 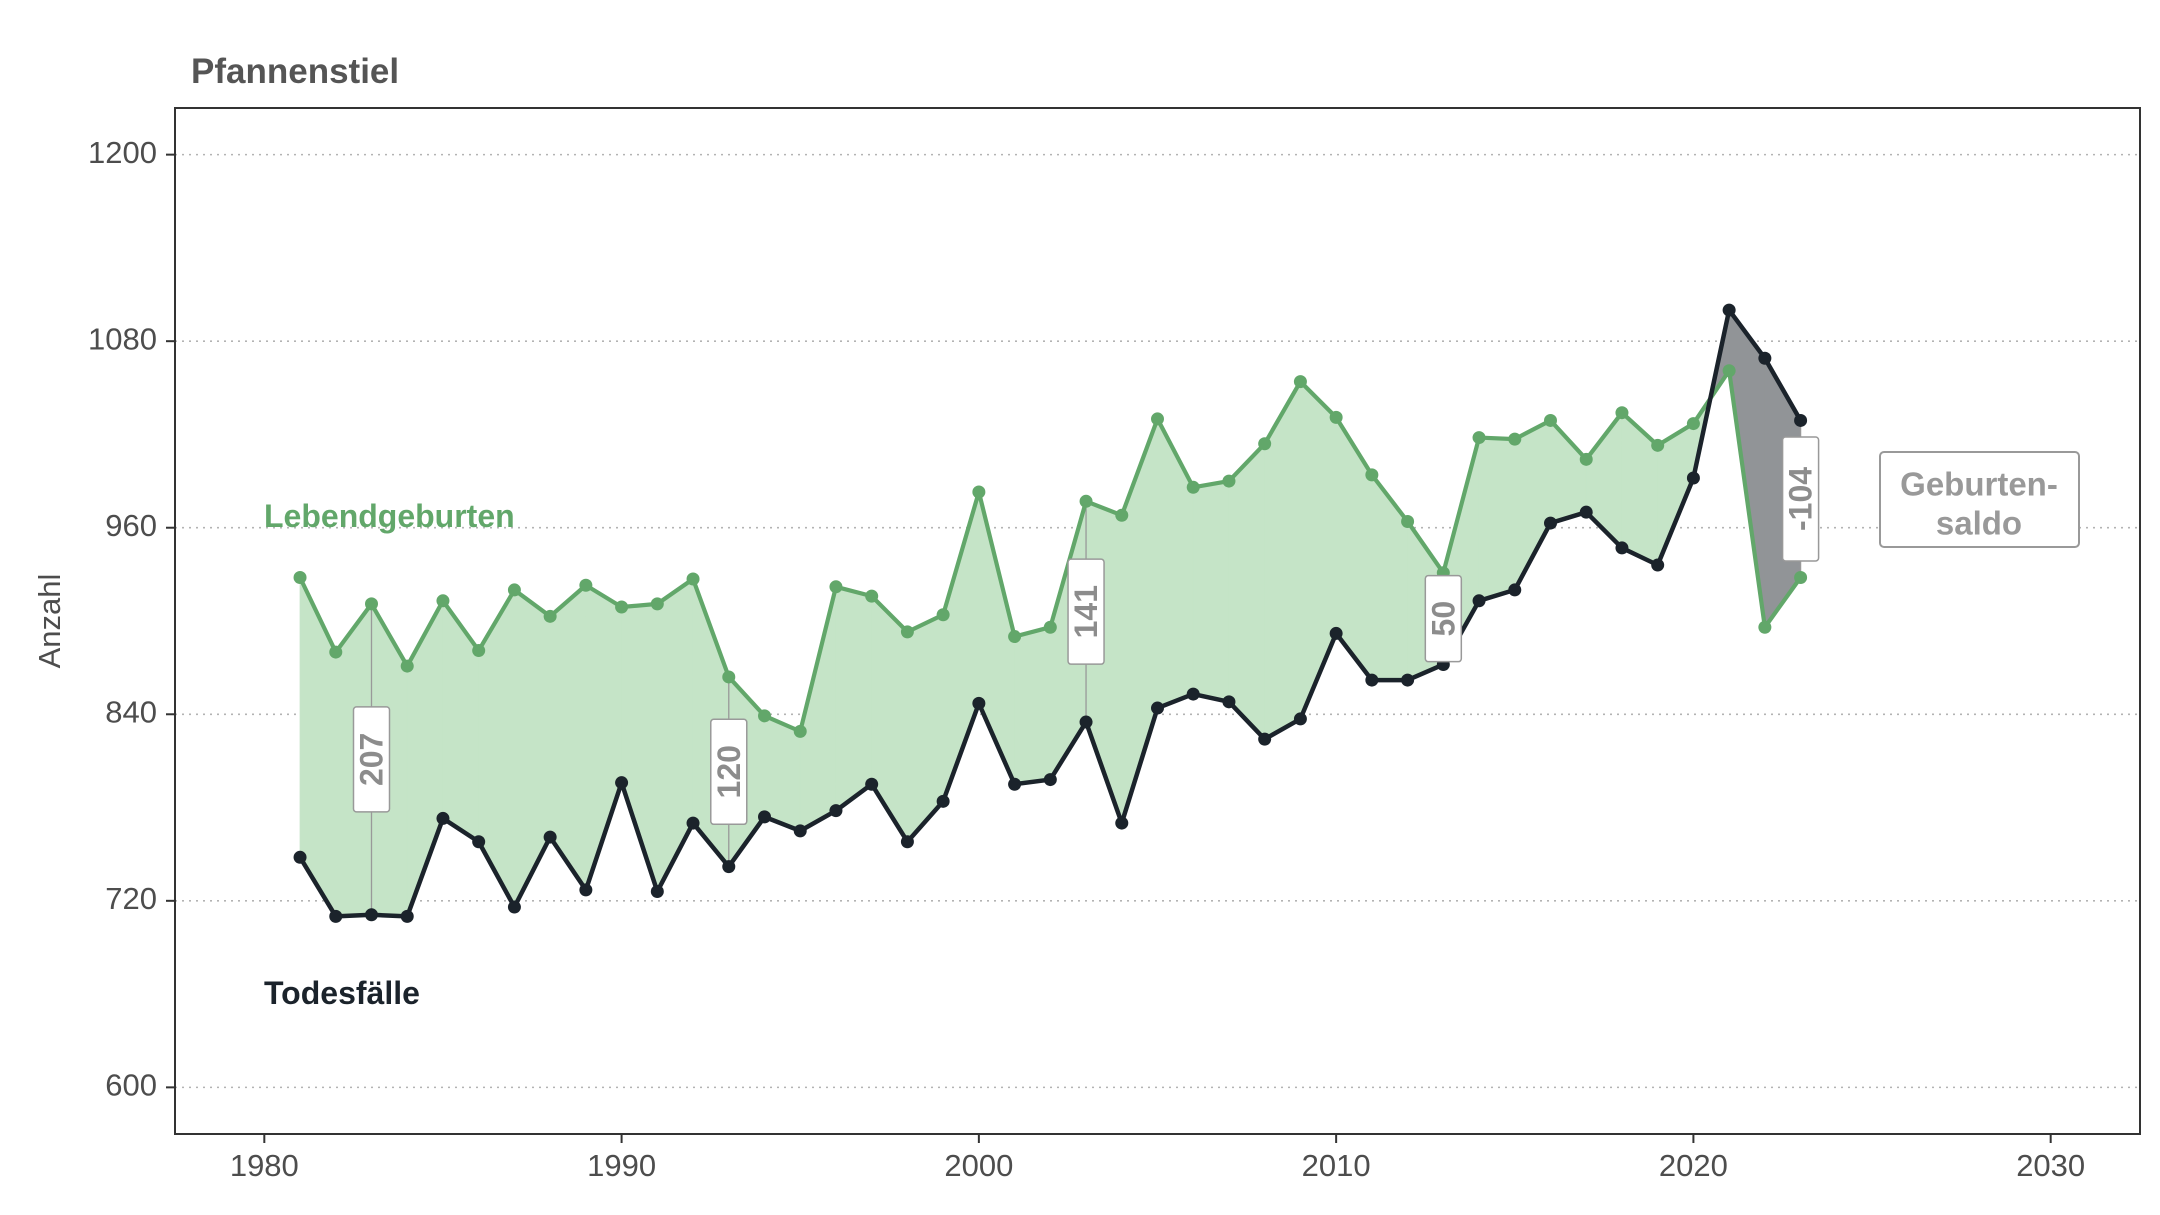 What do you see at coordinates (1693, 1165) in the screenshot?
I see `x-tick-label: 2020` at bounding box center [1693, 1165].